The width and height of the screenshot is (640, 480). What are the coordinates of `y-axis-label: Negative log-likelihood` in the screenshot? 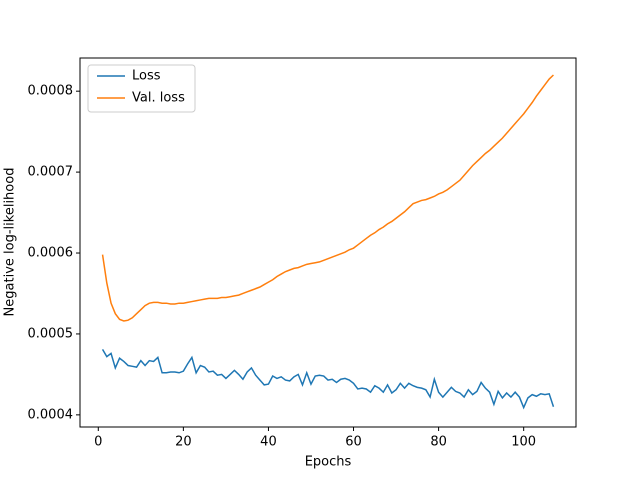 It's located at (10, 242).